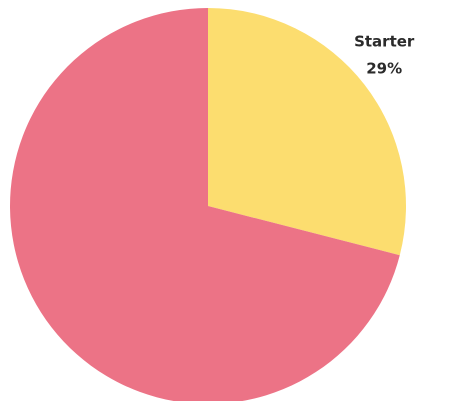  Describe the element at coordinates (384, 41) in the screenshot. I see `slice-label-name: Starter` at that location.